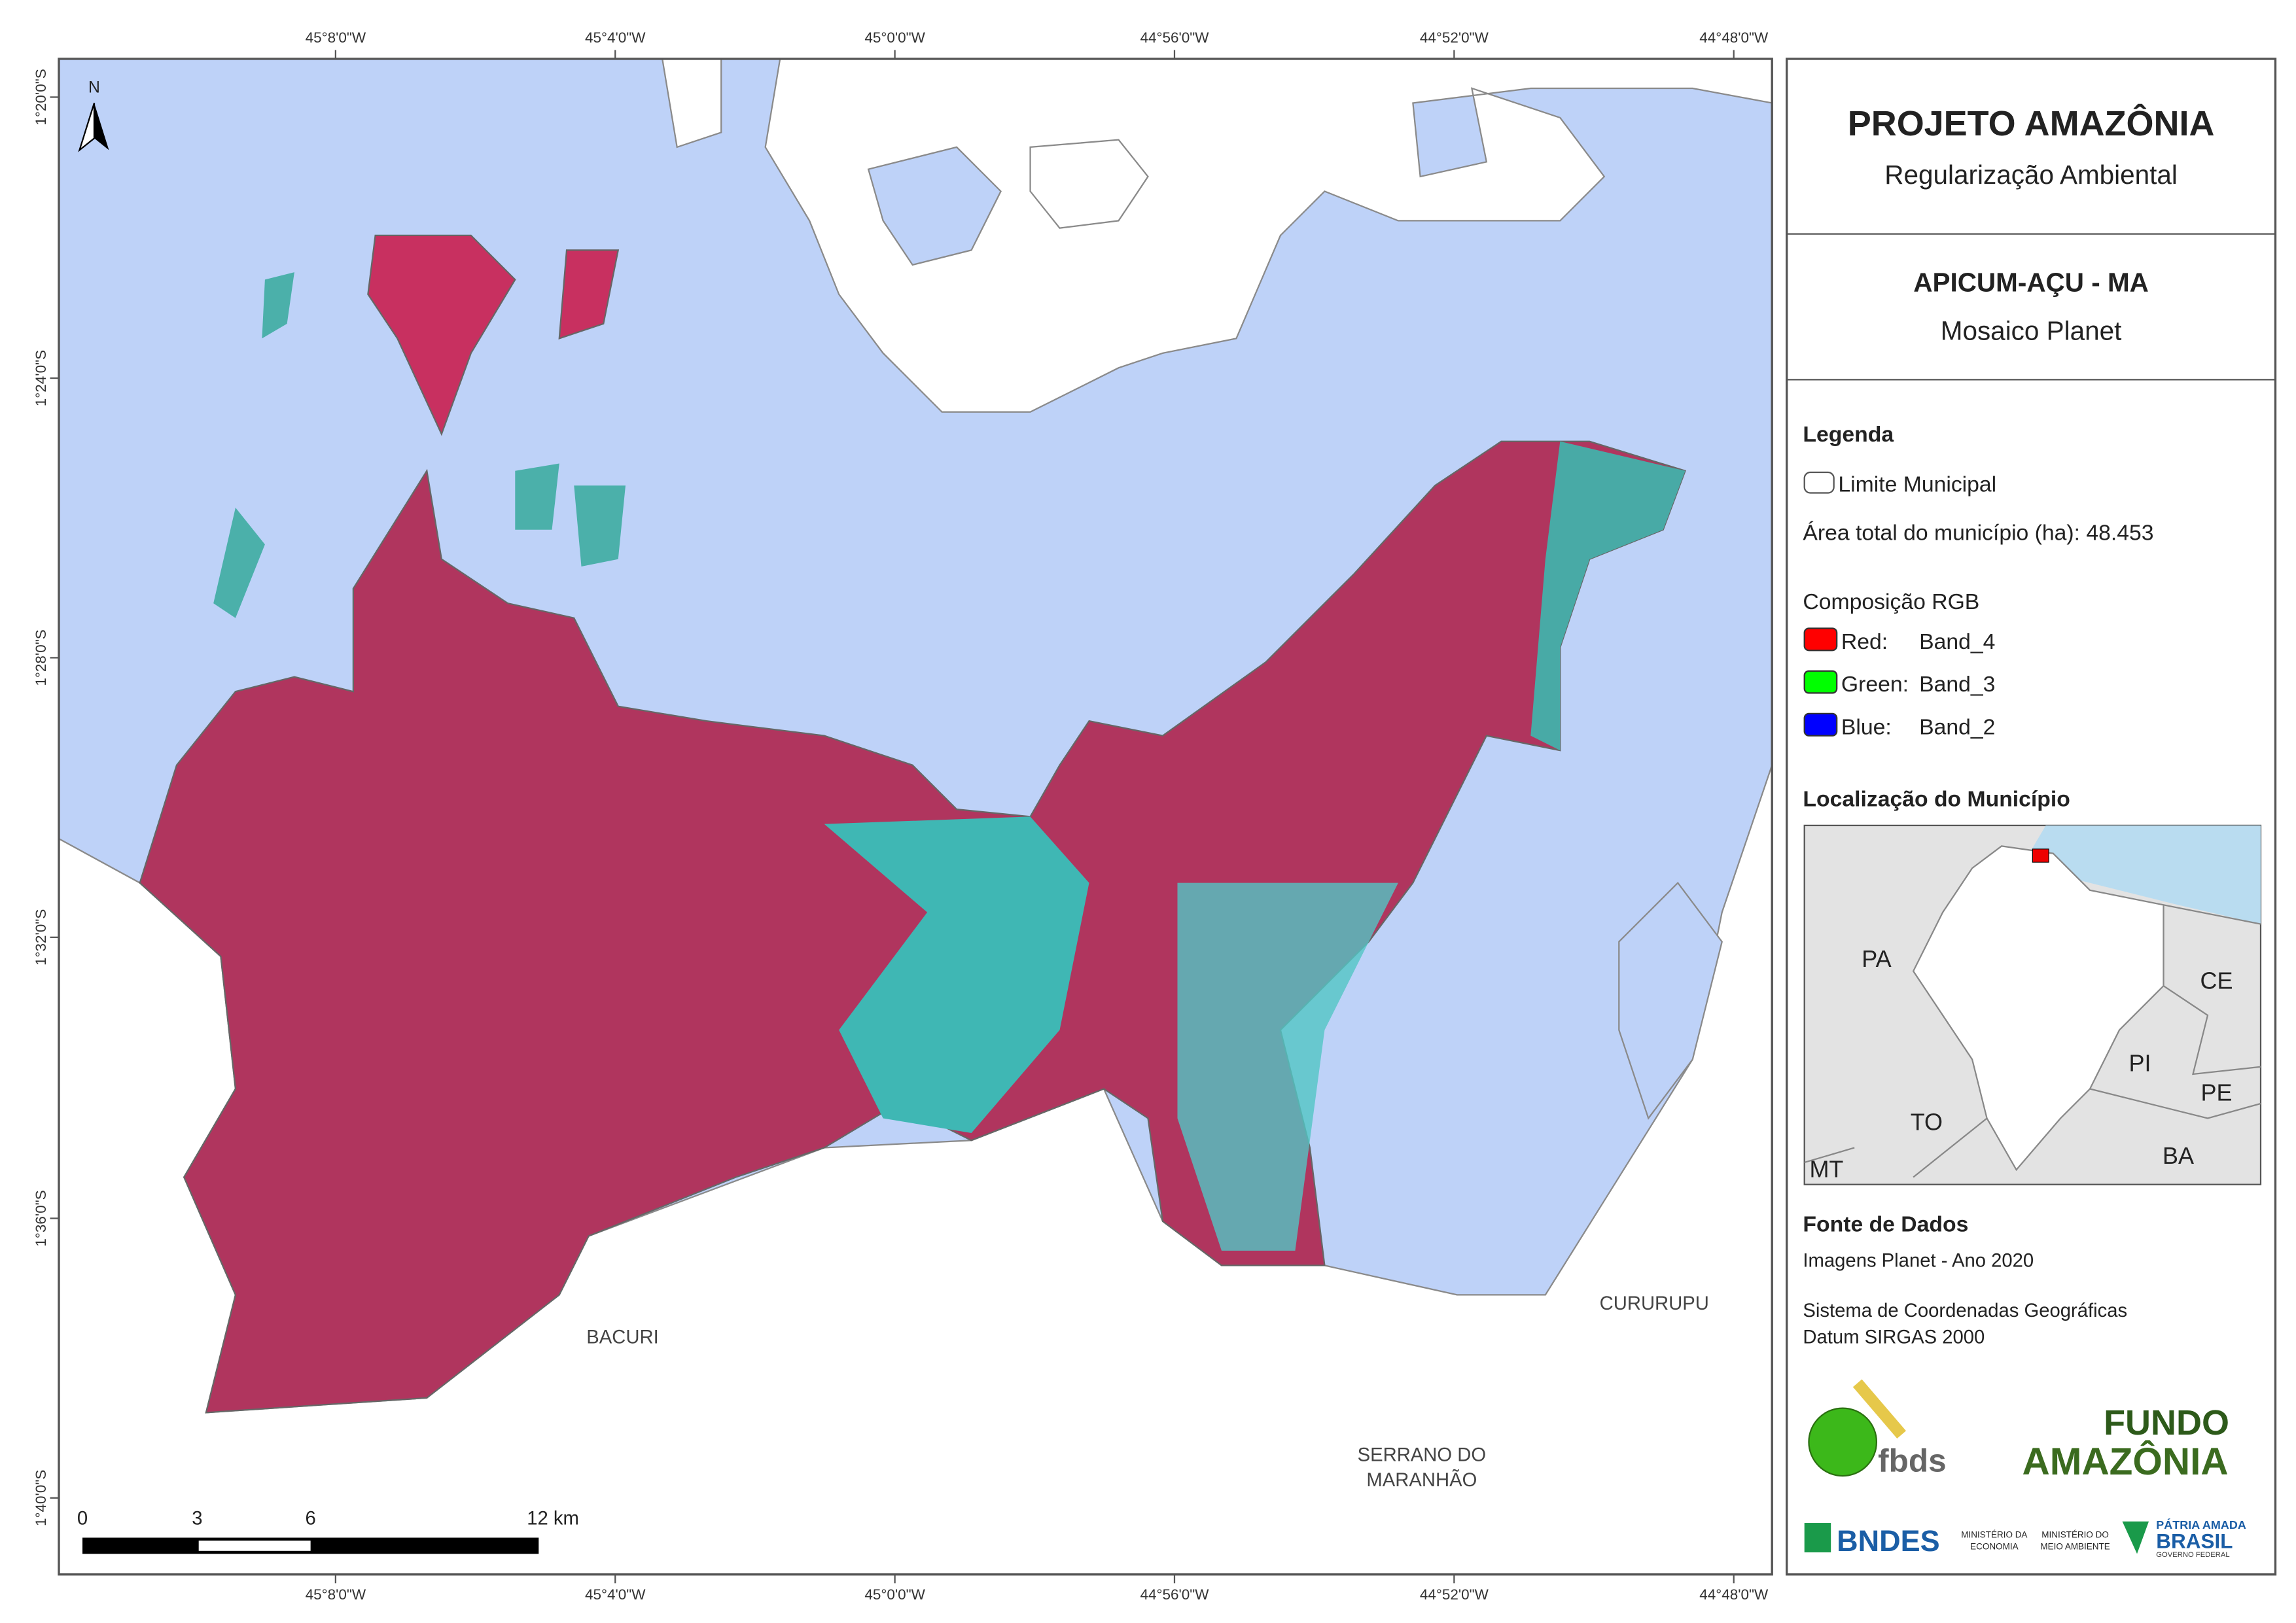 Image resolution: width=2296 pixels, height=1623 pixels. I want to click on logo-text: fbds, so click(1912, 1460).